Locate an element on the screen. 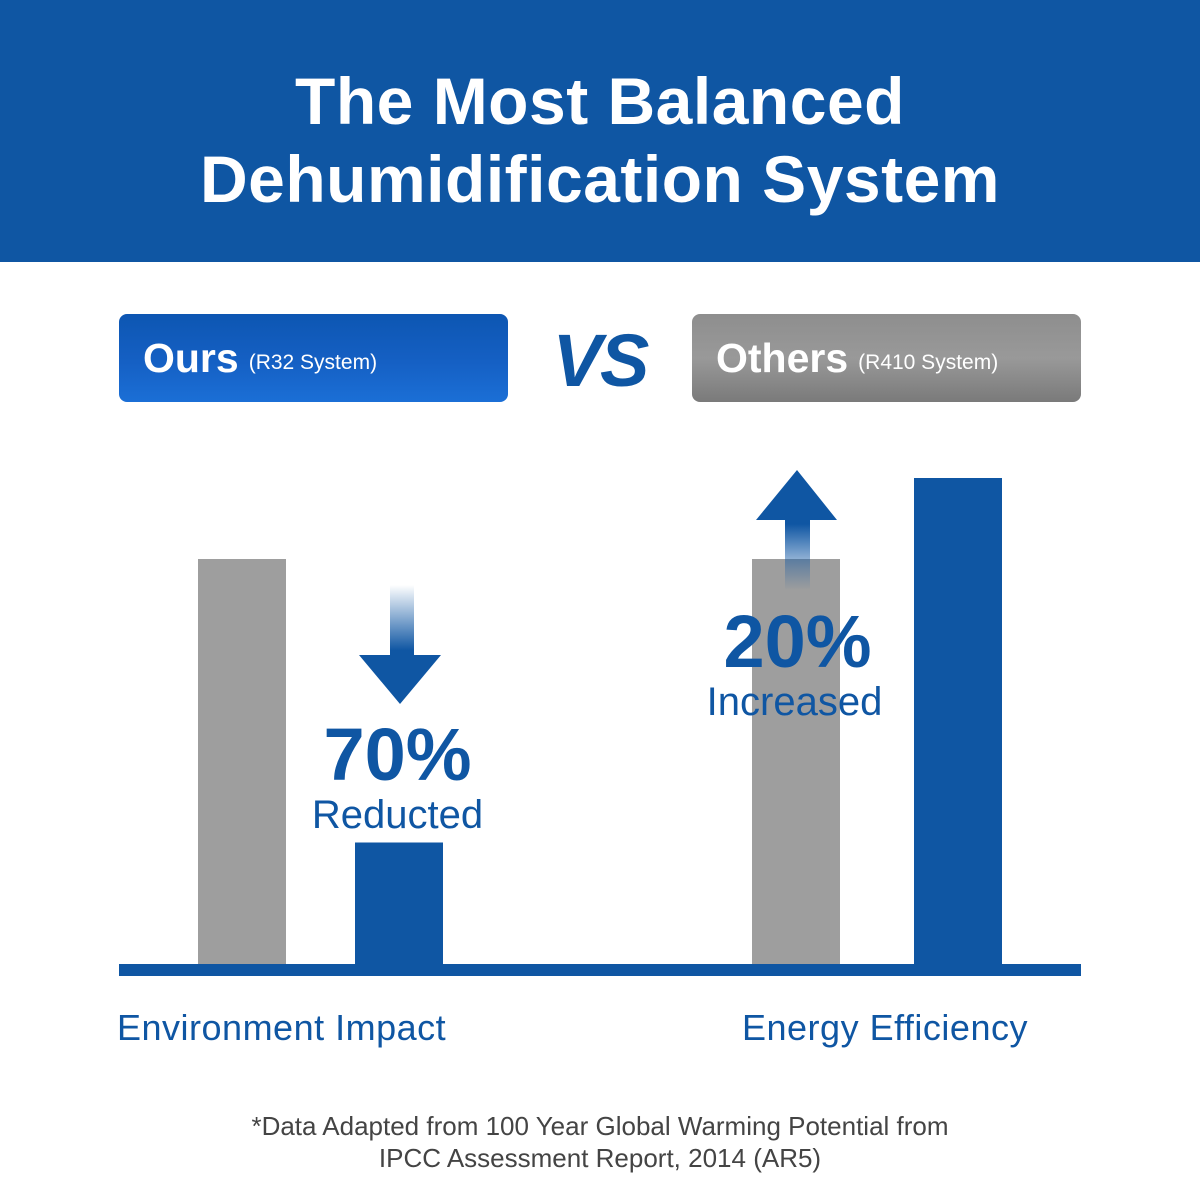 This screenshot has width=1200, height=1200. legend-others: Others (R410 System) is located at coordinates (886, 358).